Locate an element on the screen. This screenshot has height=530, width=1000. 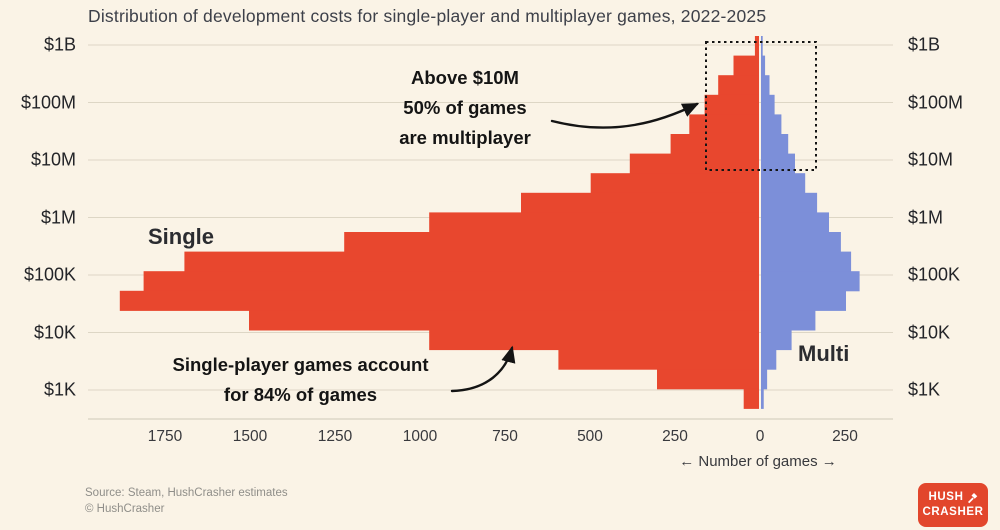
annotation-84-percent-line1: Single-player games account is located at coordinates (300, 364).